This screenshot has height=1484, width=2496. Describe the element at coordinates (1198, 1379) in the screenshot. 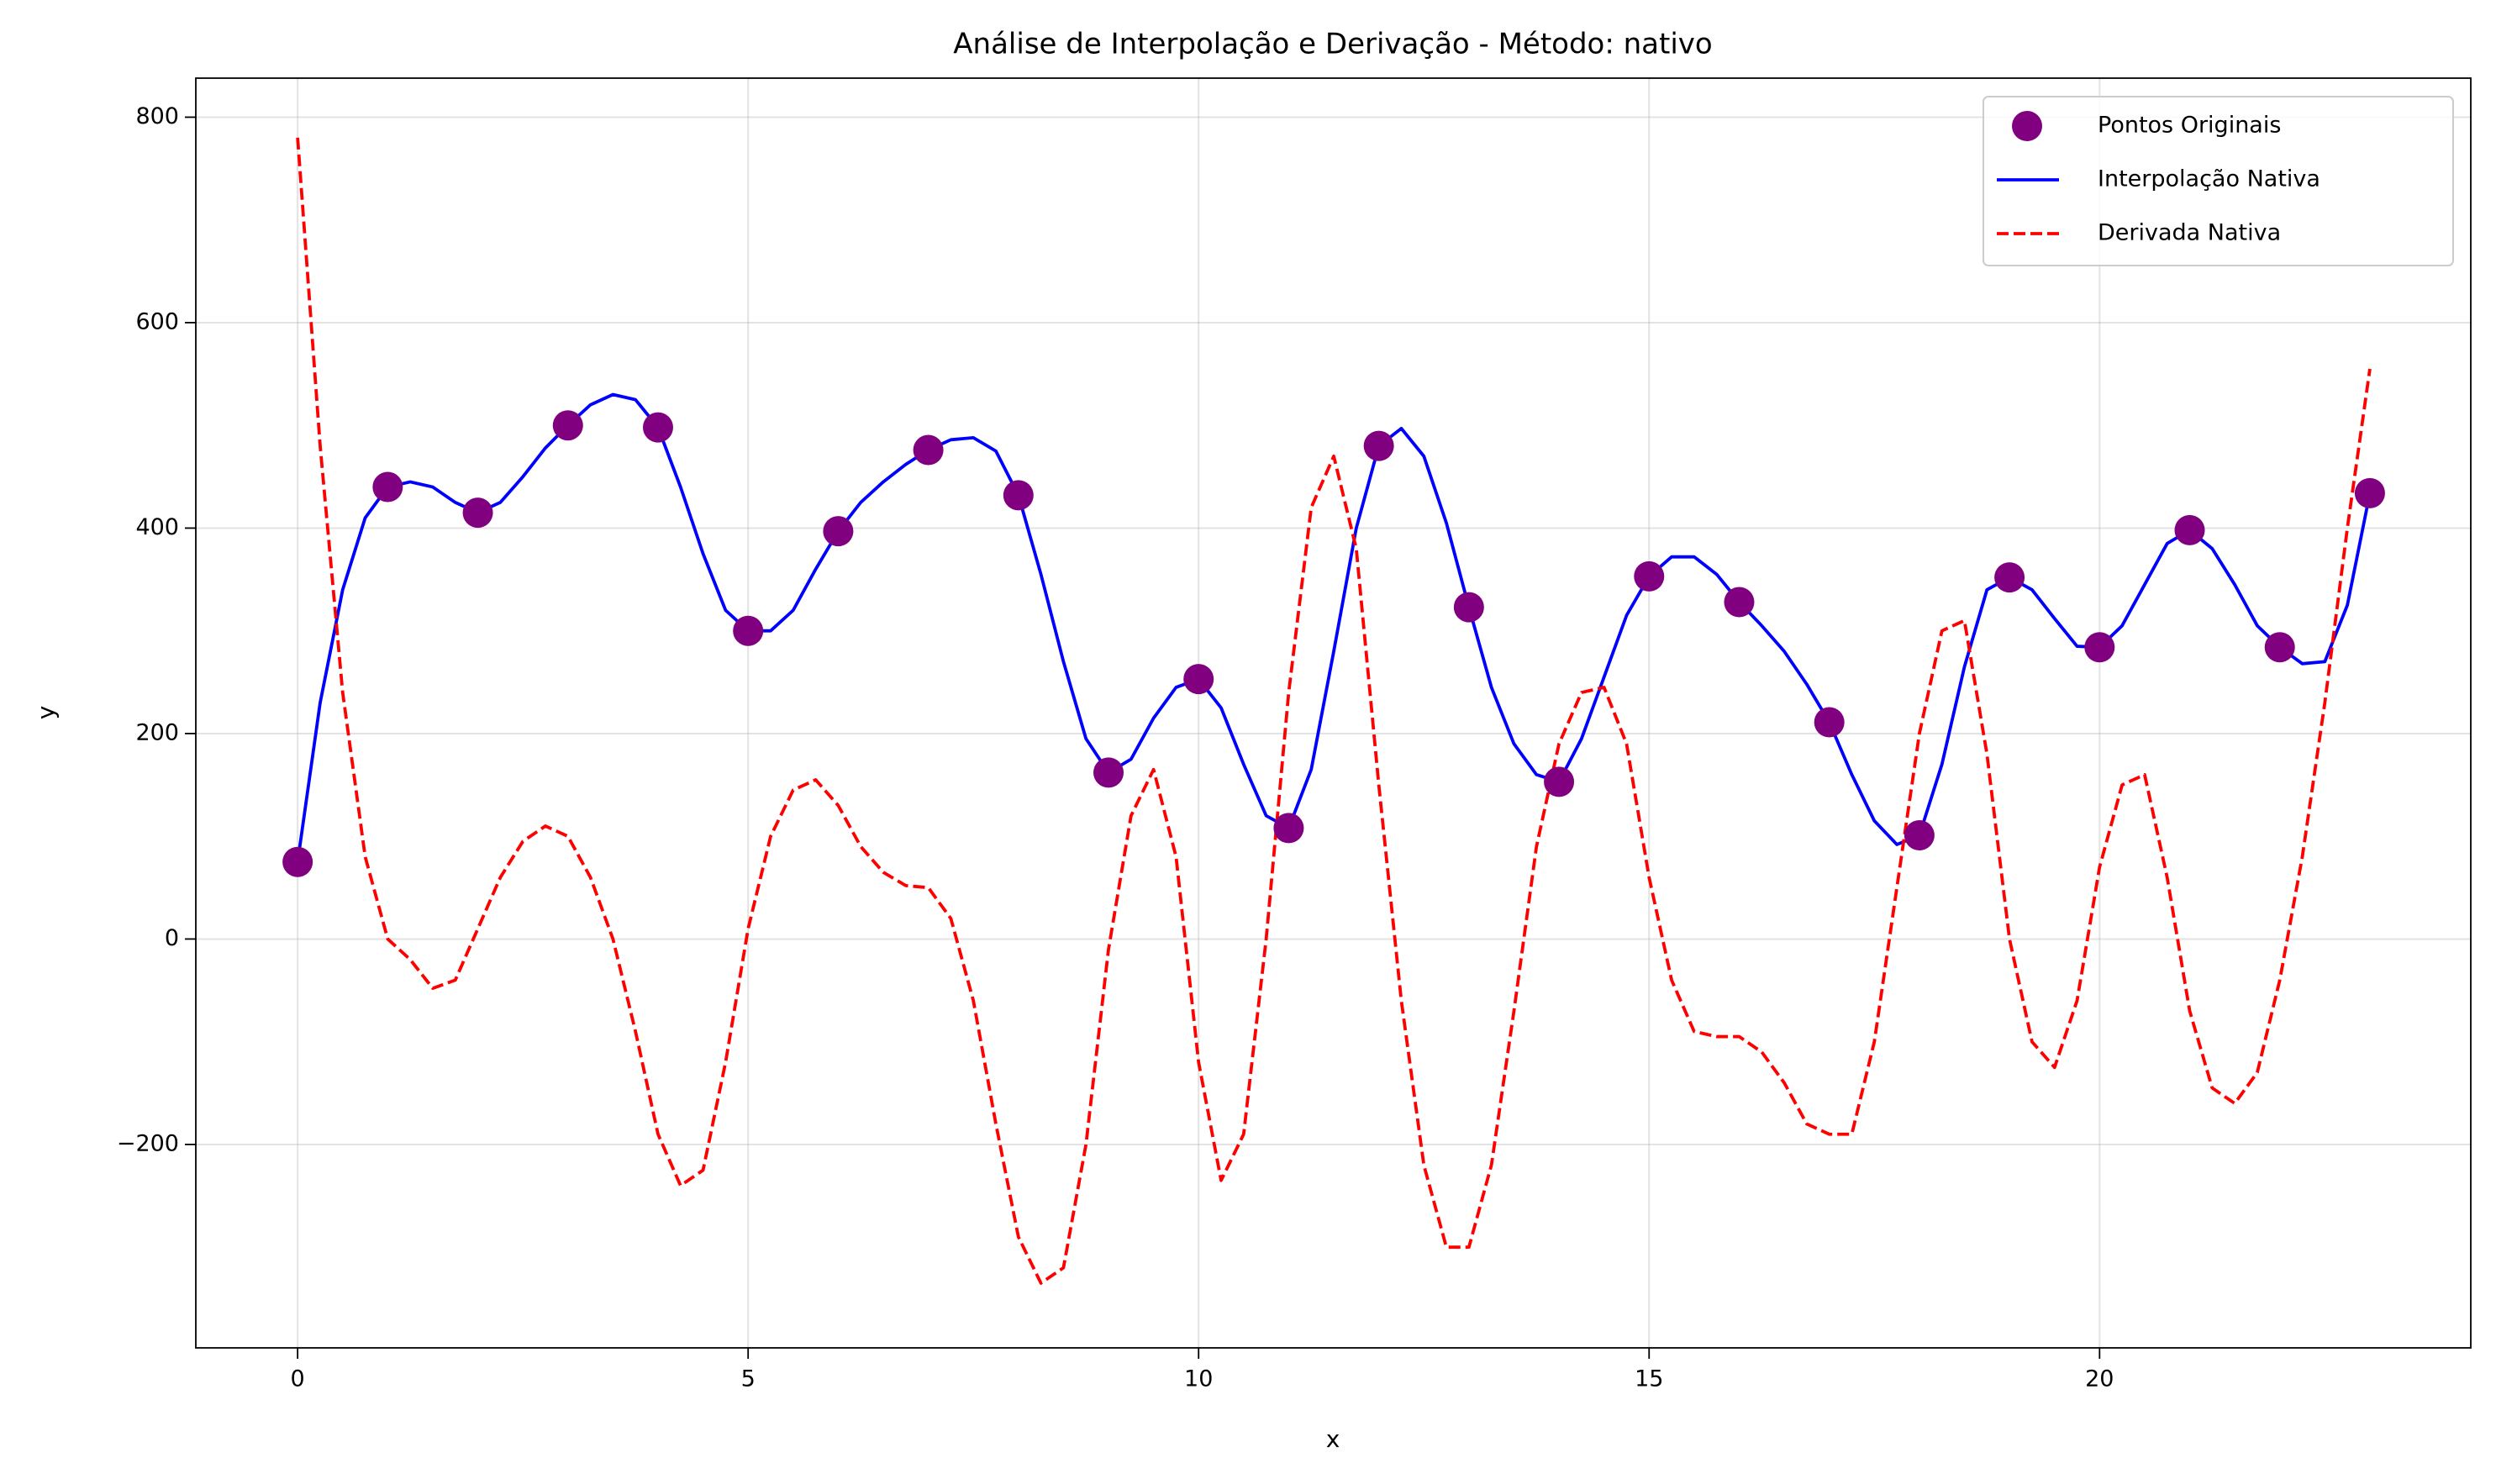

I see `x-tick-label: 10` at that location.